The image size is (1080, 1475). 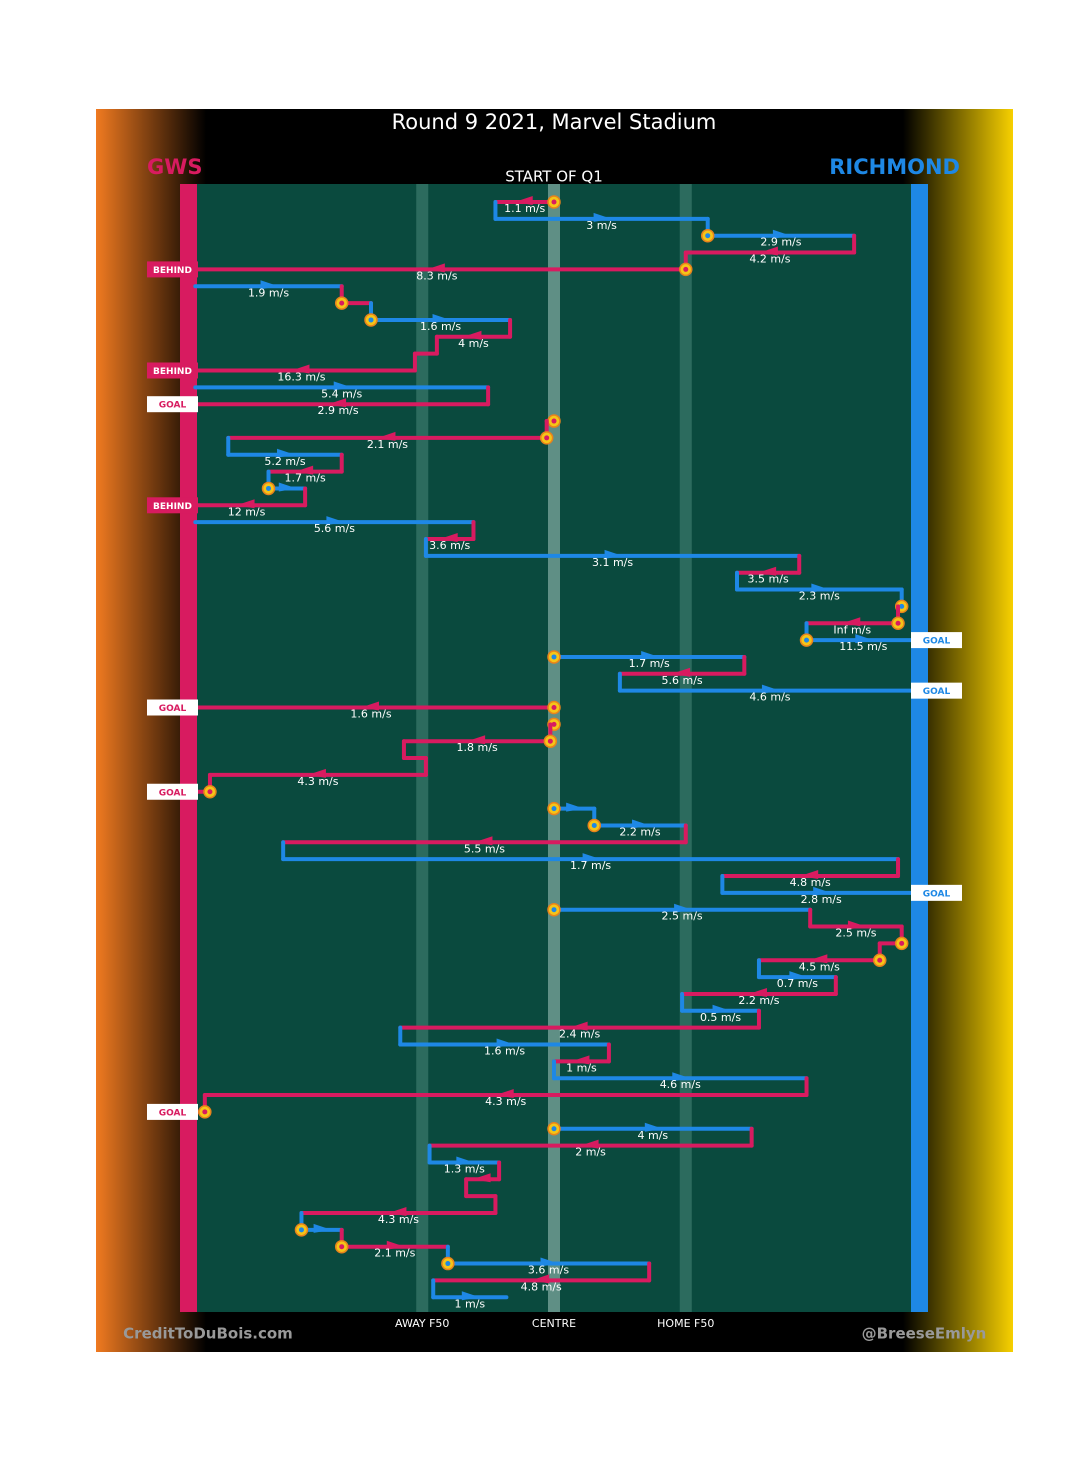 I want to click on speed-label: 2.5 m/s, so click(x=855, y=933).